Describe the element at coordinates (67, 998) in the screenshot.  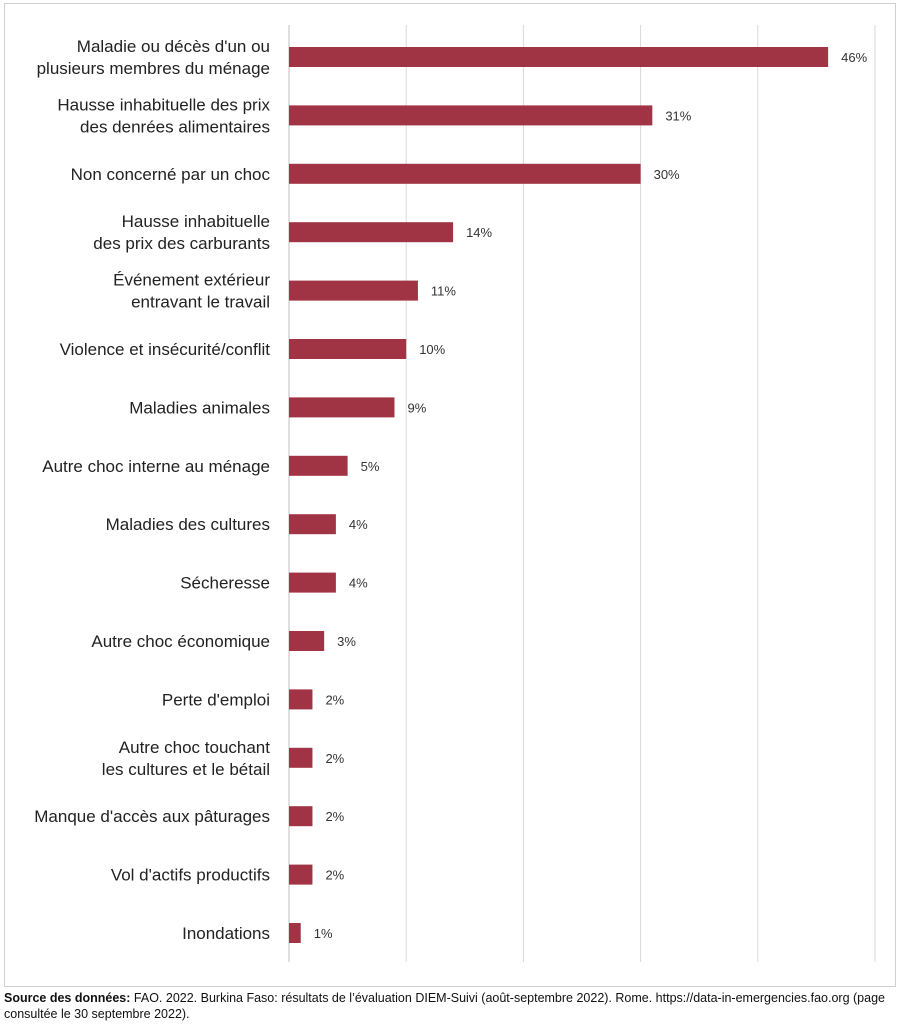
I see `source-label: Source des données:` at that location.